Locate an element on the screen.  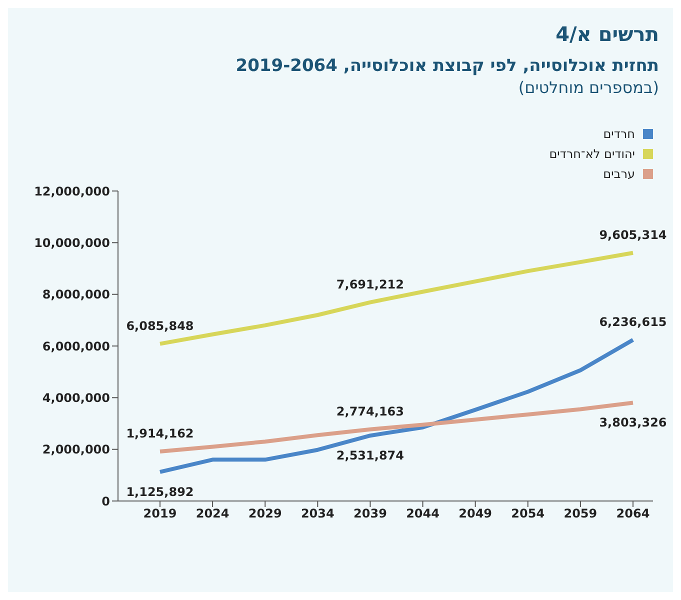
y-tick-label: 0 is located at coordinates (106, 501).